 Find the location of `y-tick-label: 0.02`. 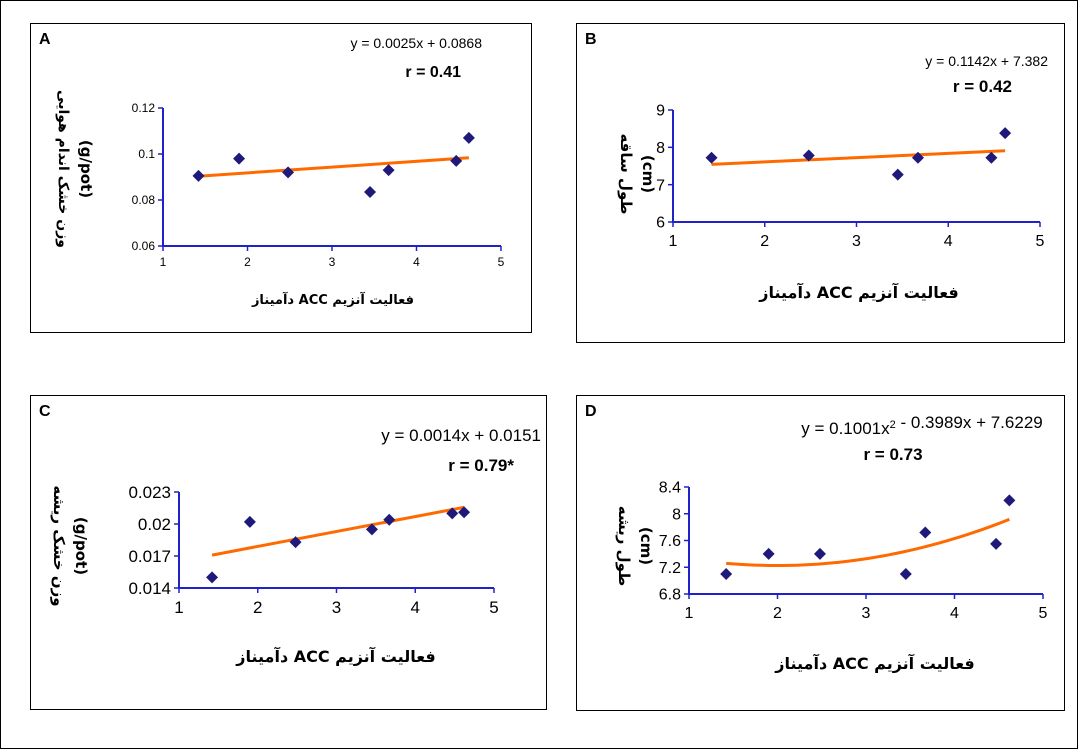

y-tick-label: 0.02 is located at coordinates (154, 524).